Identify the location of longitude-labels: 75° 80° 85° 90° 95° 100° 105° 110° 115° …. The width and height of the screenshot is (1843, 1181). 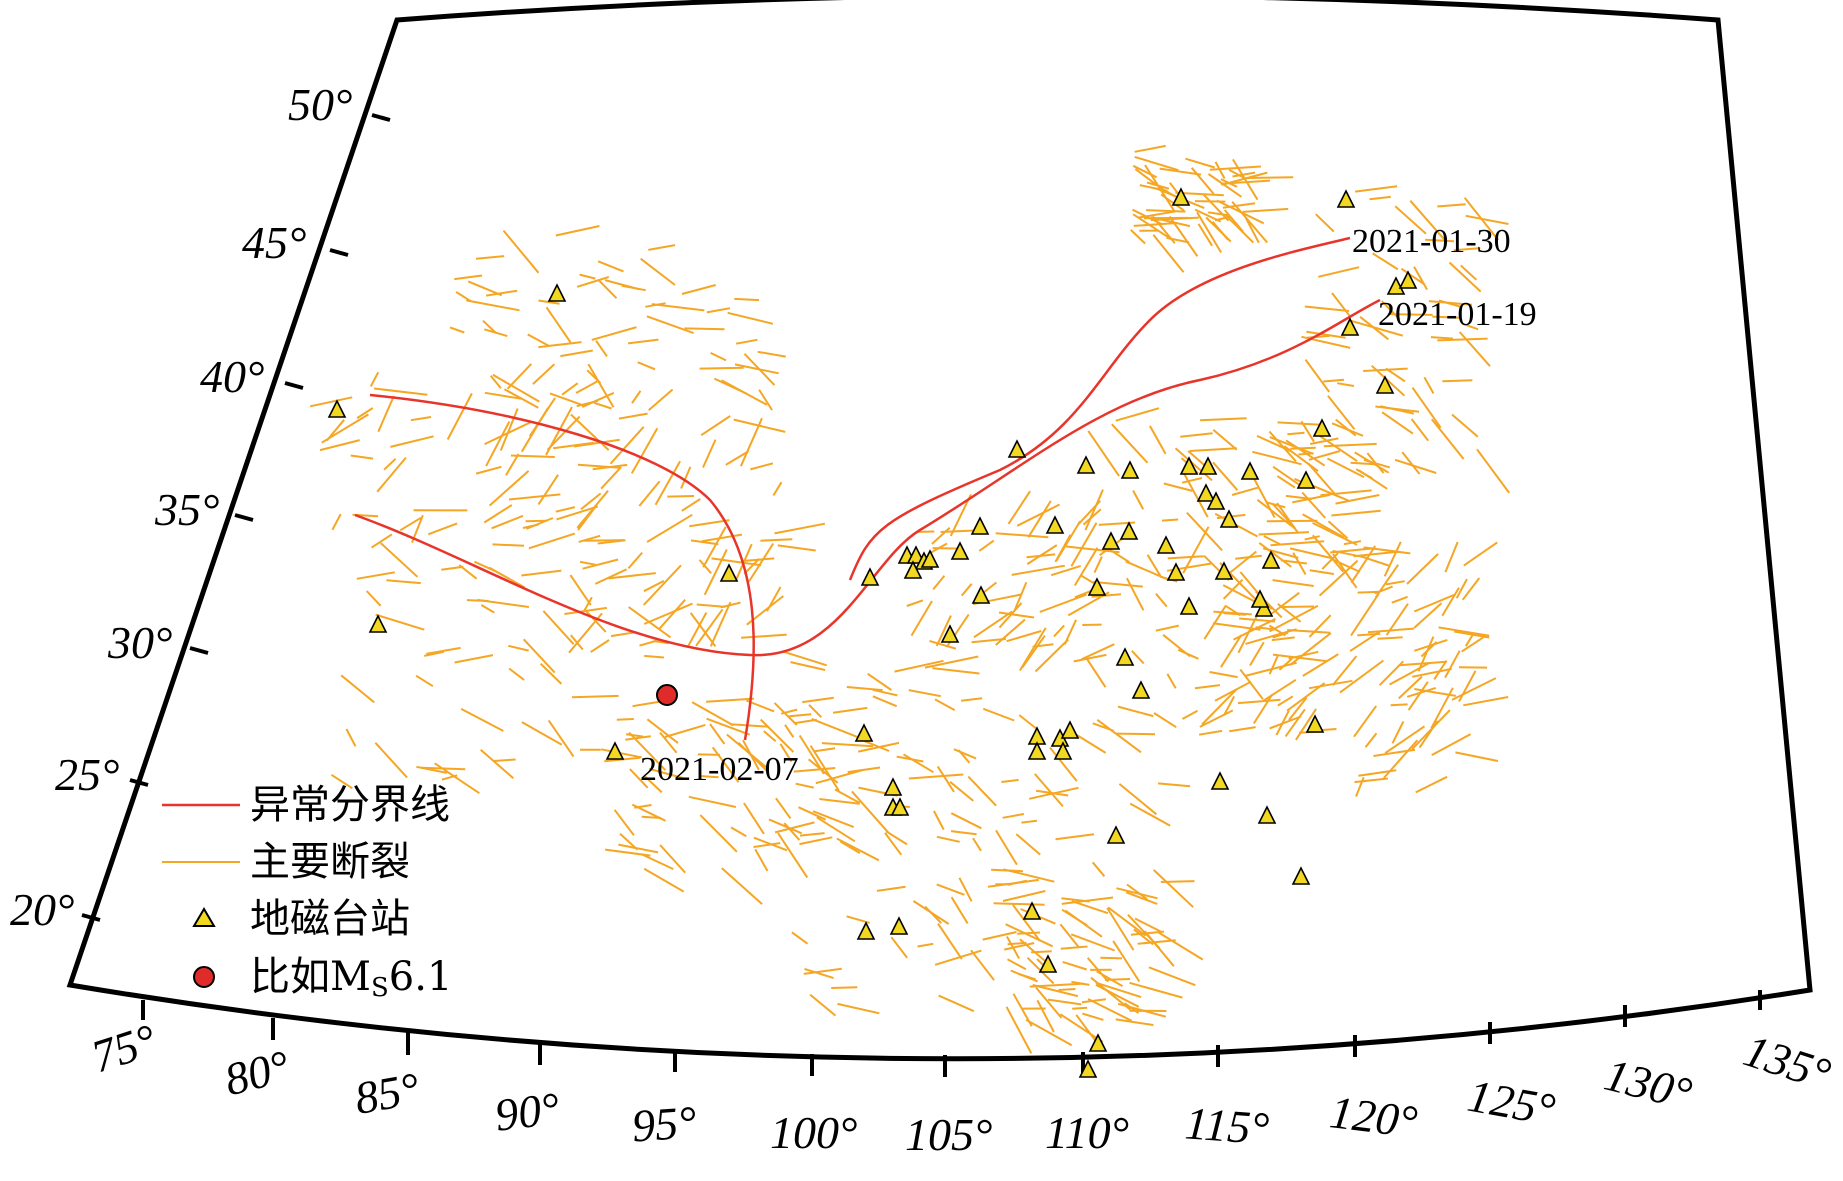
(960, 1087).